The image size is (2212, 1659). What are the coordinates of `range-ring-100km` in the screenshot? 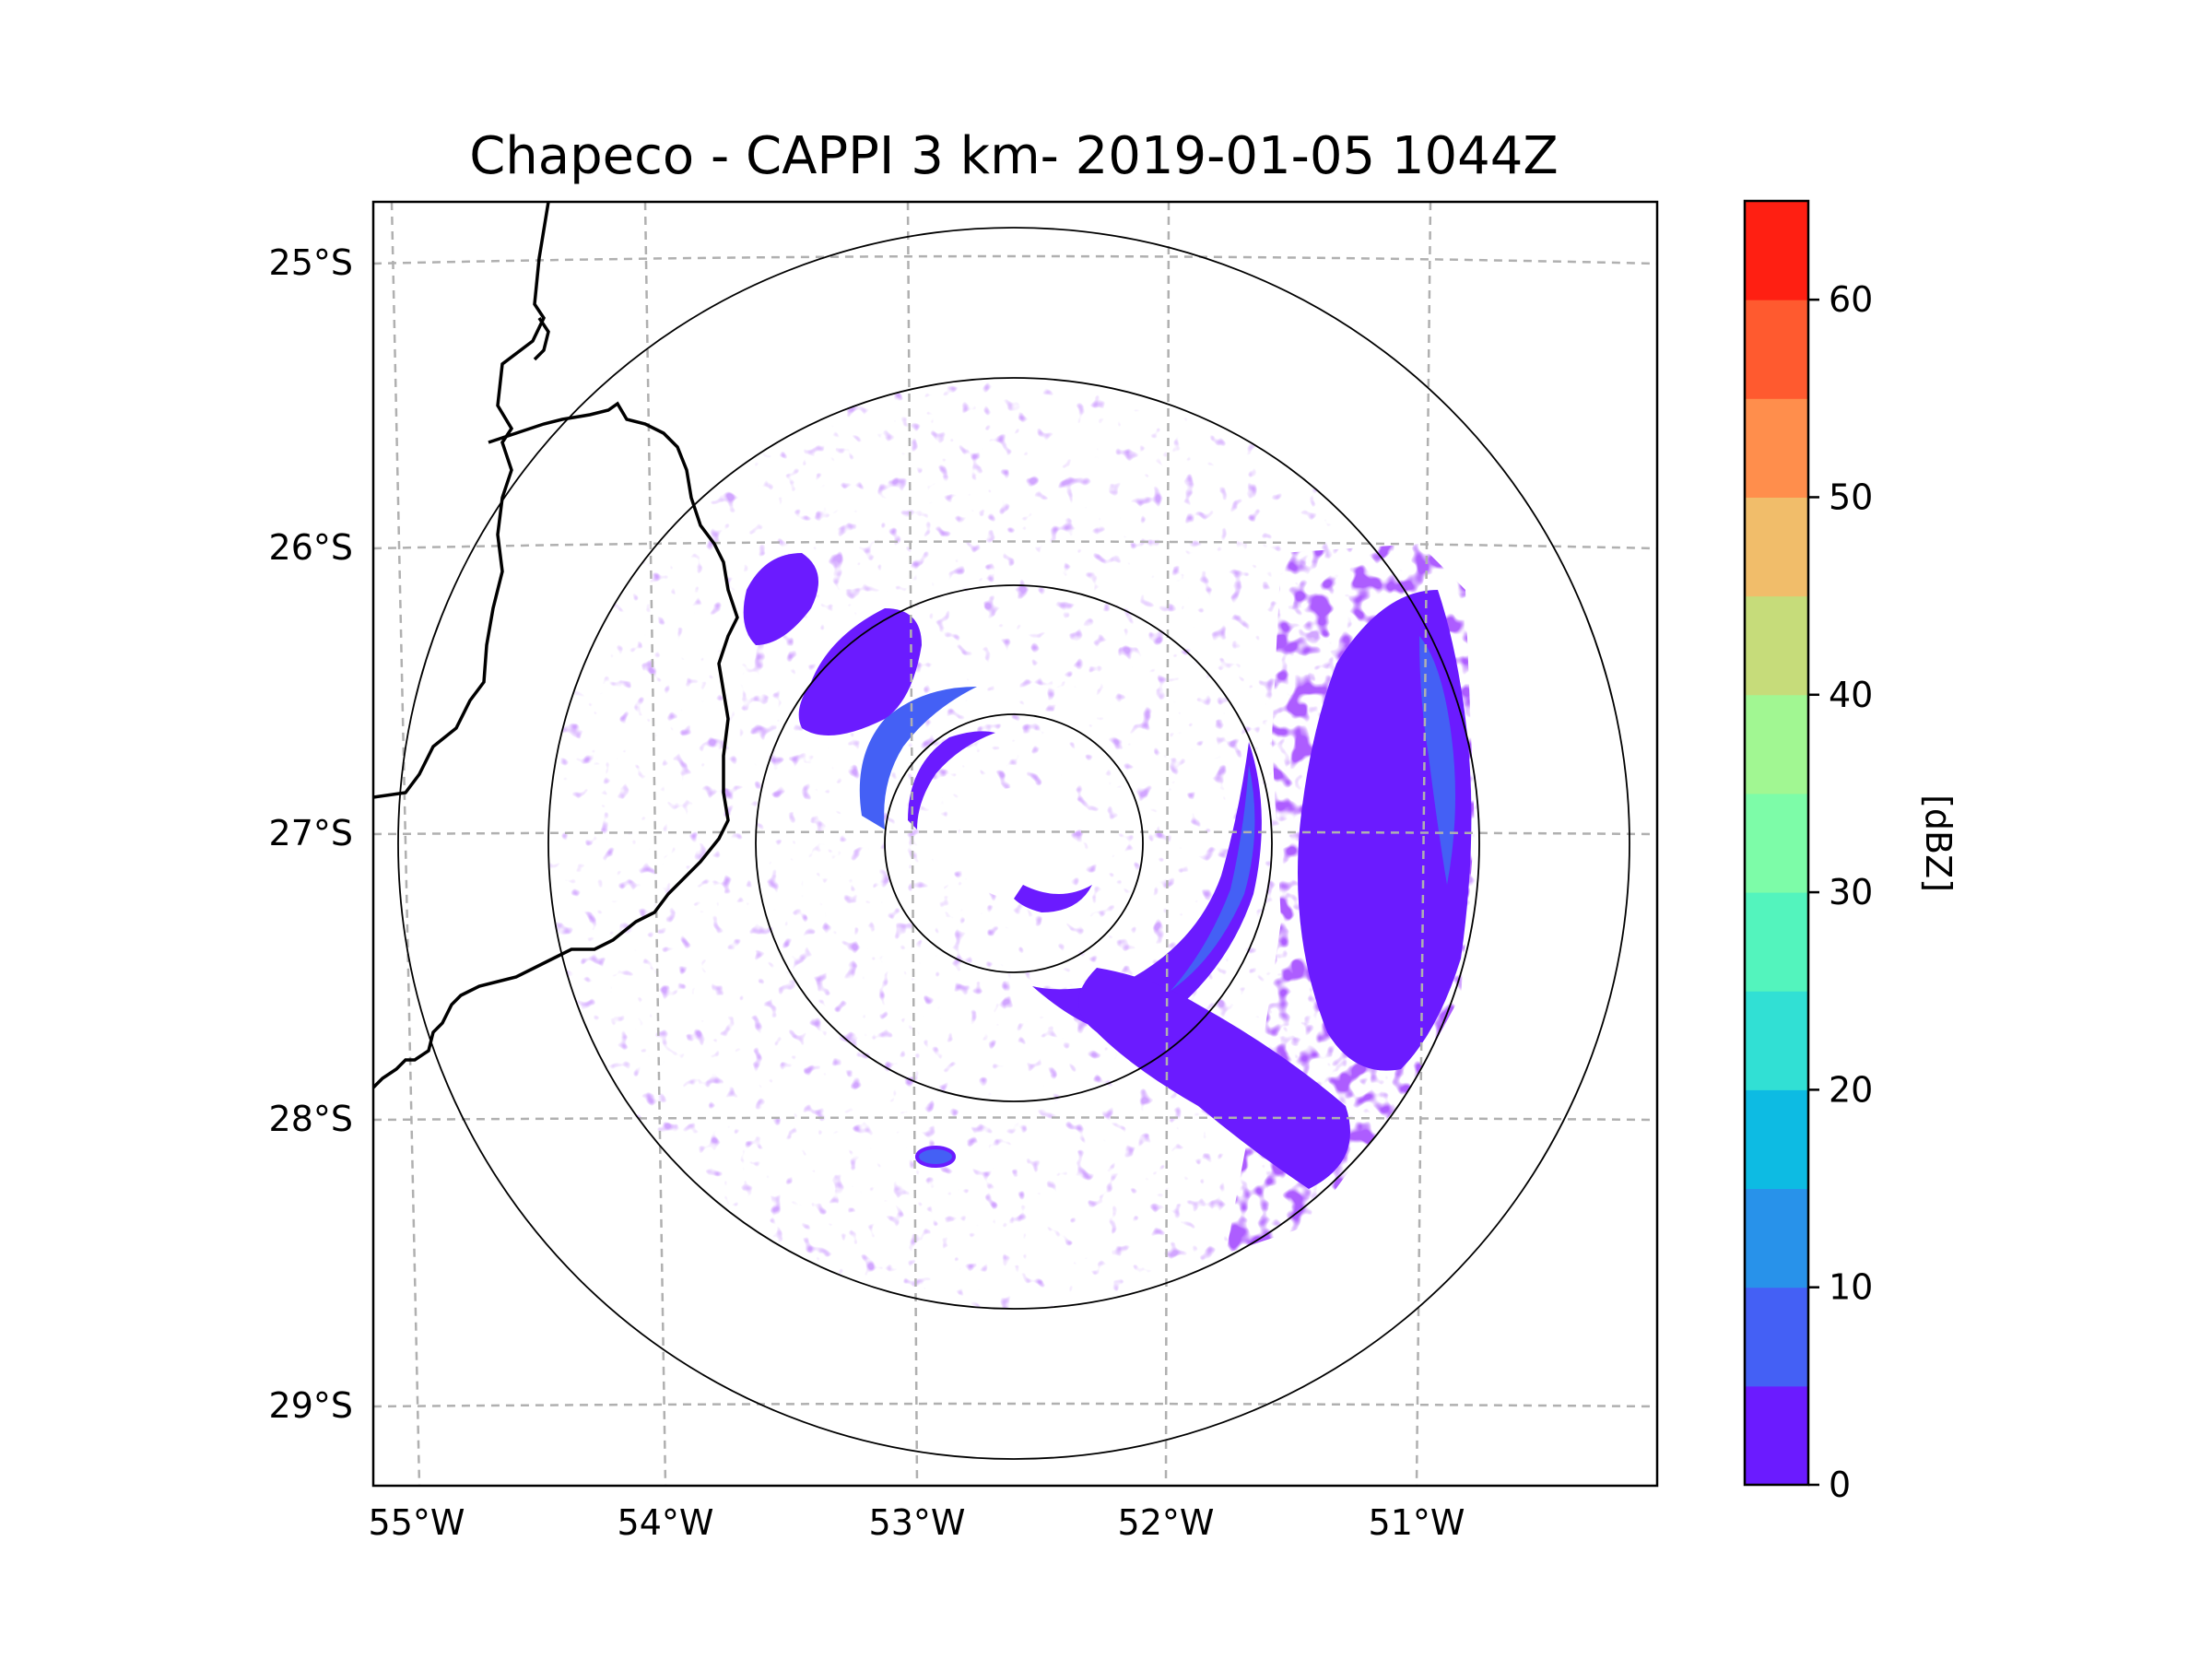 It's located at (1014, 843).